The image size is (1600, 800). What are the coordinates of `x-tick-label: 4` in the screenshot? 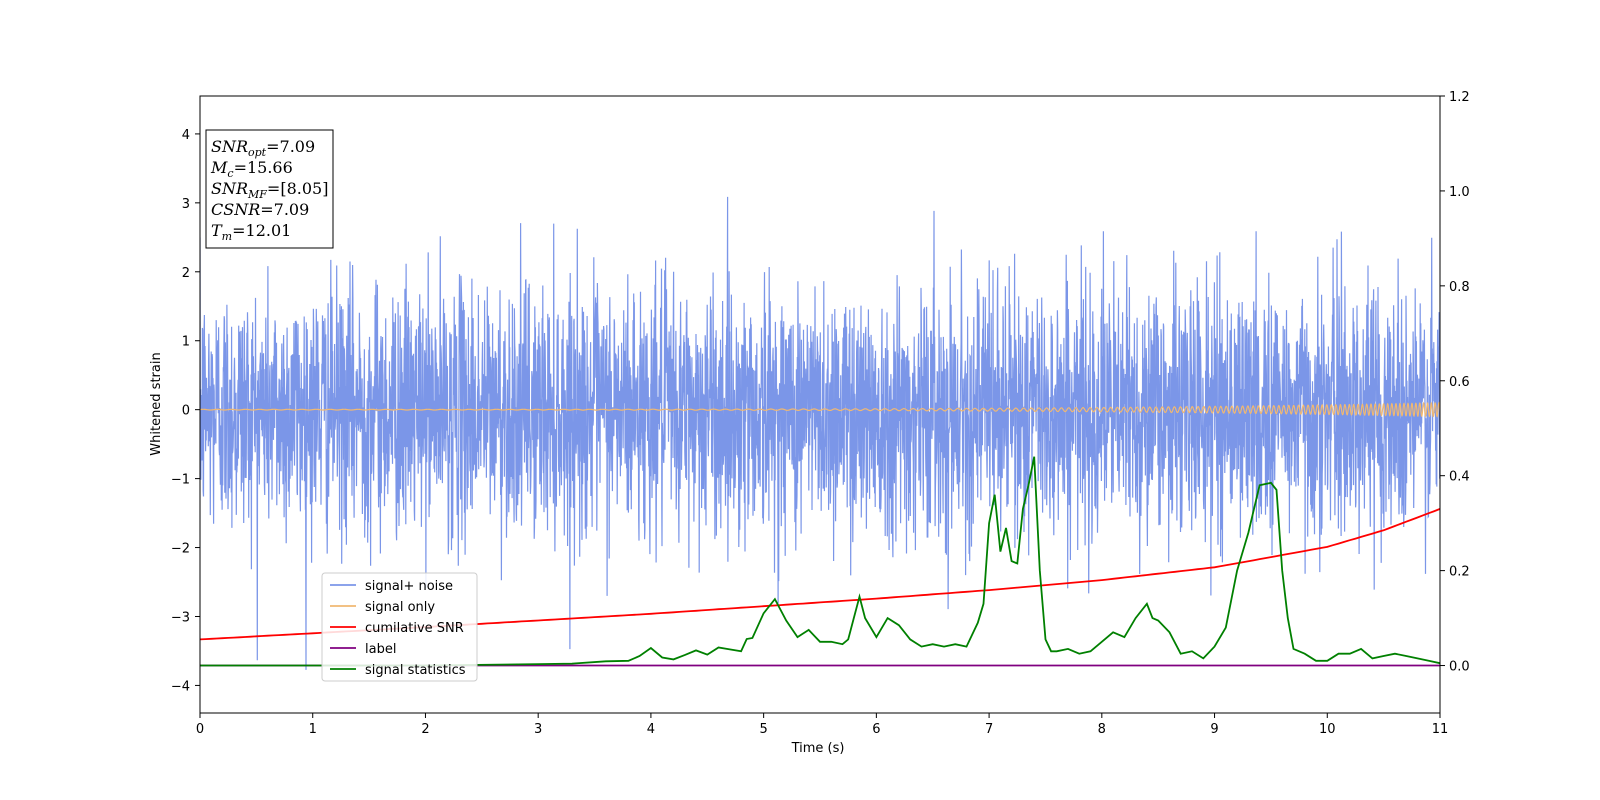 It's located at (651, 729).